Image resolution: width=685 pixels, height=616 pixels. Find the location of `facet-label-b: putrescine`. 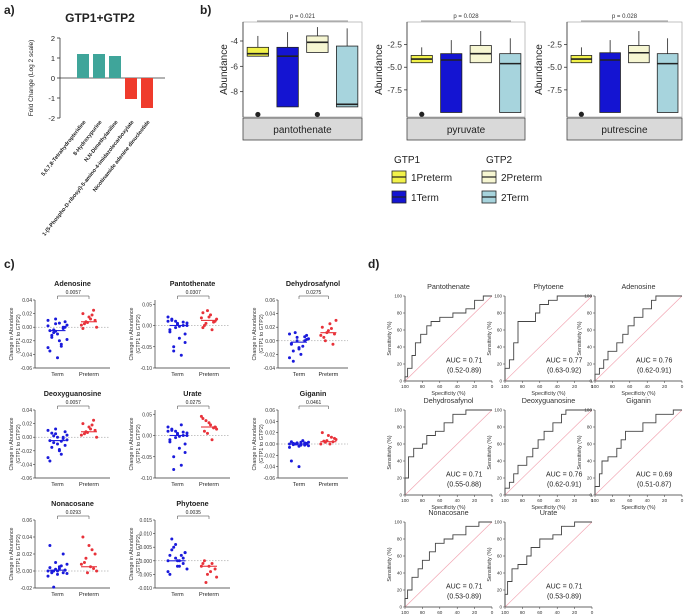

facet-label-b: putrescine is located at coordinates (624, 130).